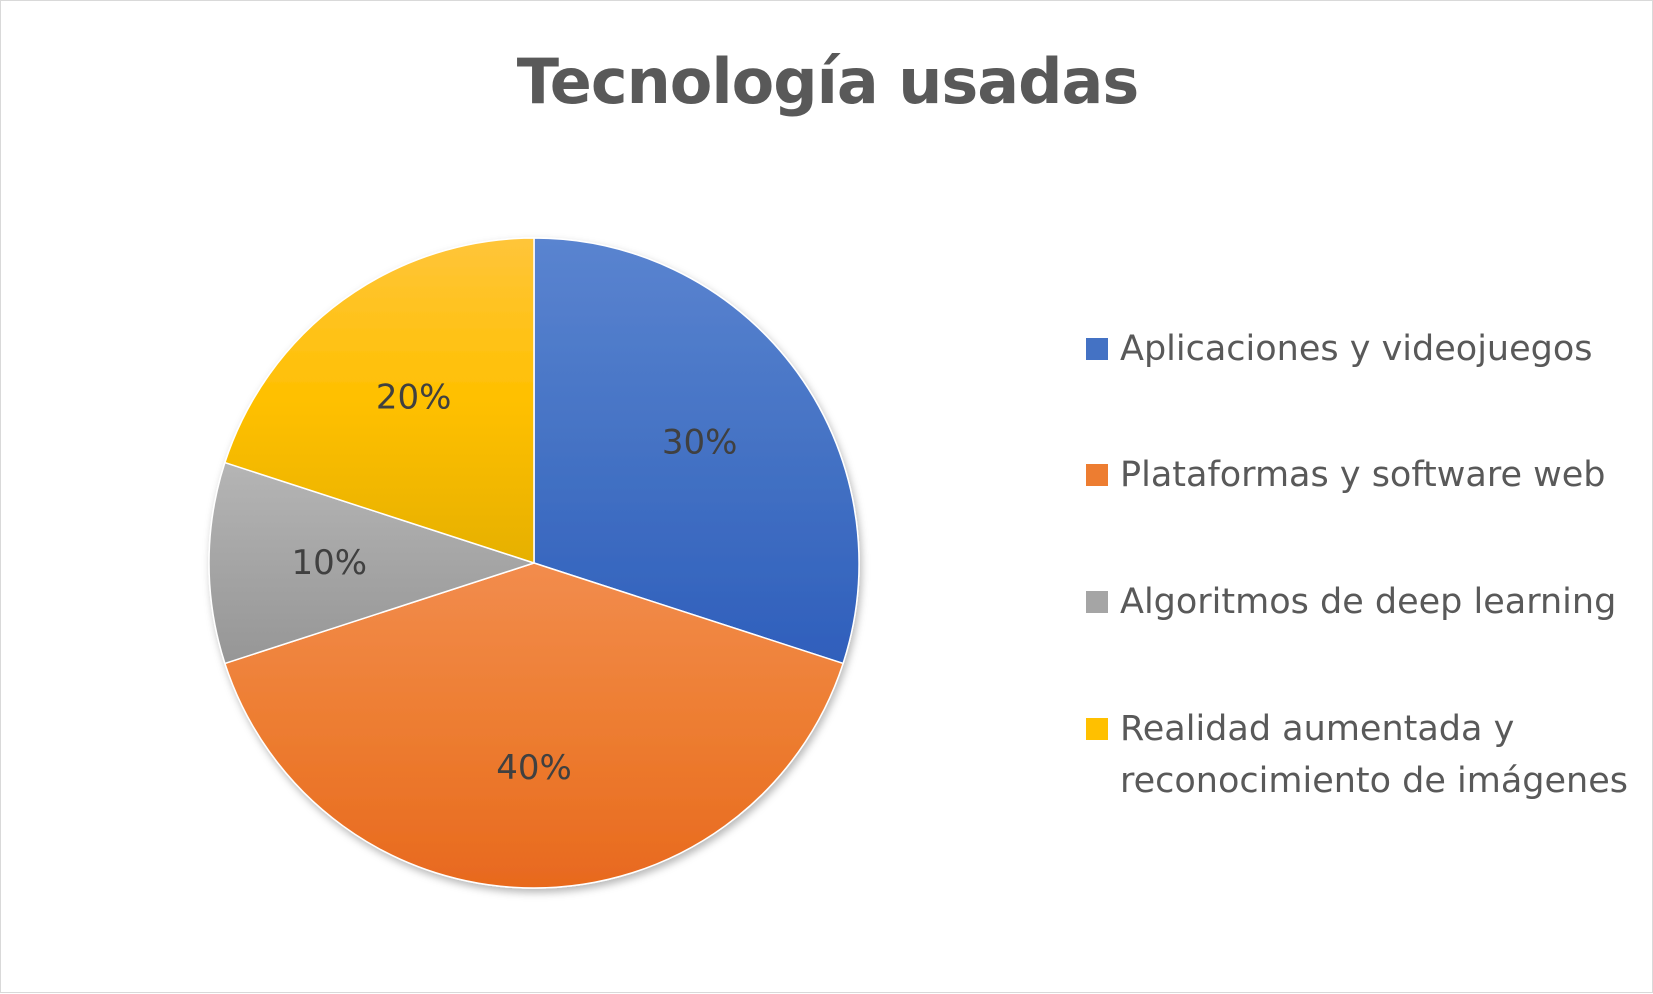 The image size is (1653, 994). I want to click on chart-title: Tecnología usadas, so click(828, 81).